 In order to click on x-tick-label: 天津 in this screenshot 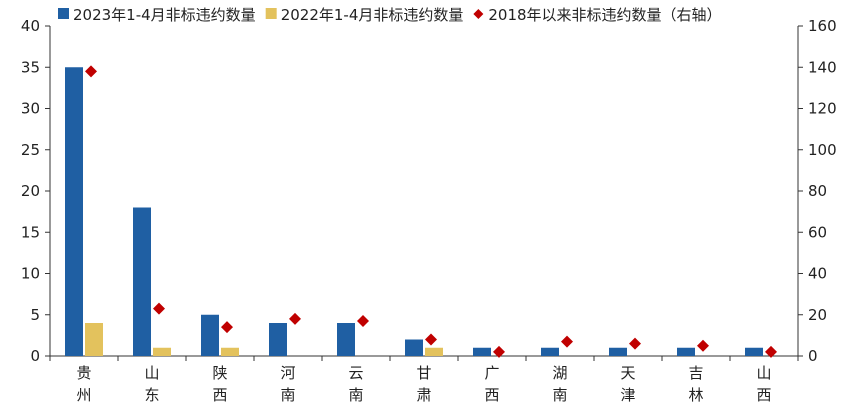, I will do `click(627, 384)`.